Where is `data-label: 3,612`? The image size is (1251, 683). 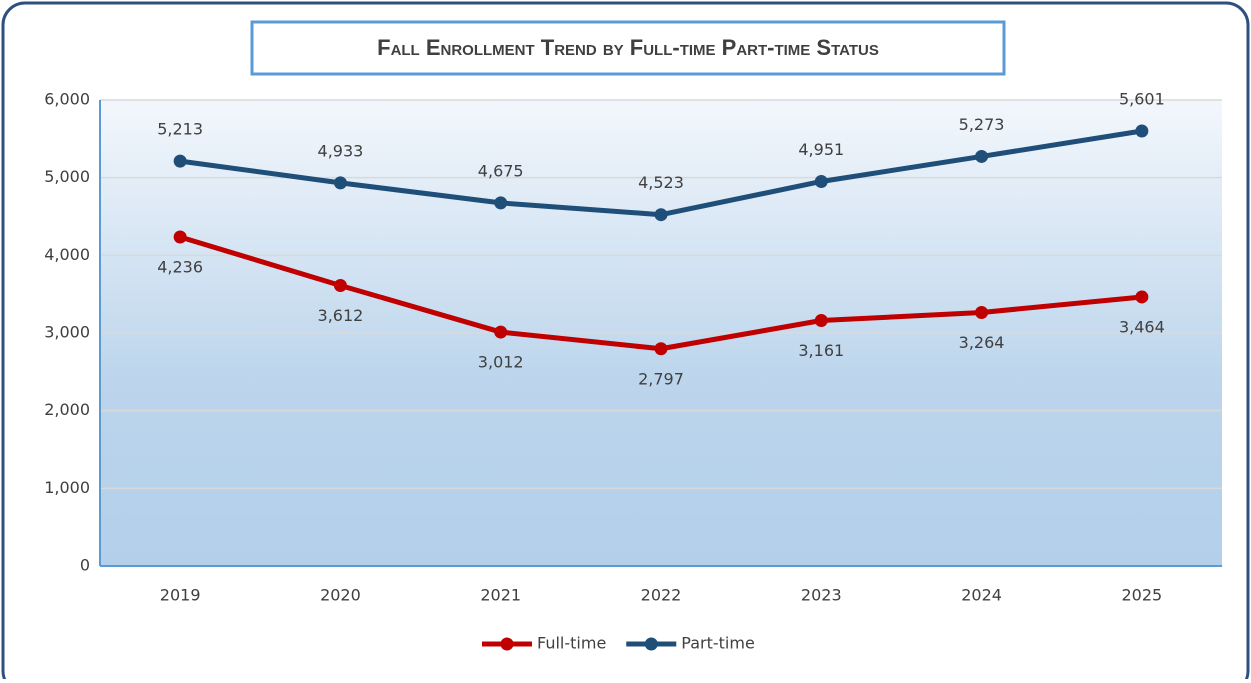
data-label: 3,612 is located at coordinates (341, 315).